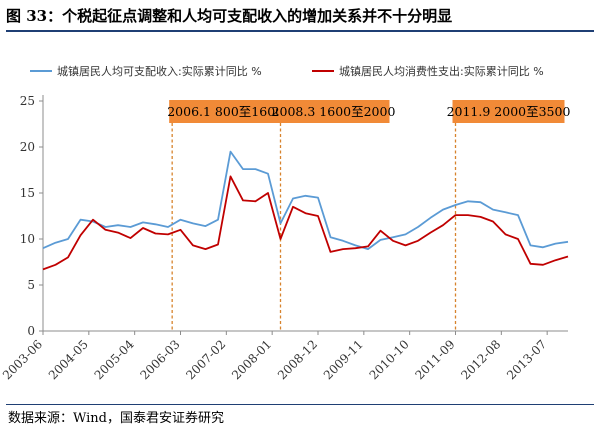  What do you see at coordinates (229, 16) in the screenshot?
I see `figure-title: 图 33：个税起征点调整和人均可支配收入的增加关系并不十分明显` at bounding box center [229, 16].